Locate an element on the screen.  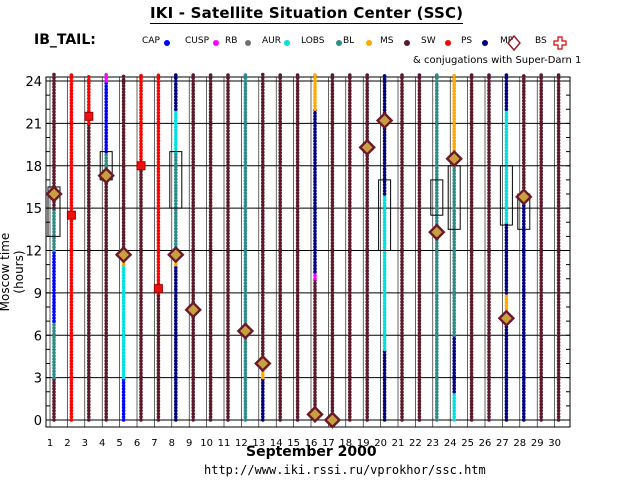
region-dot-cap is located at coordinates (54, 277).